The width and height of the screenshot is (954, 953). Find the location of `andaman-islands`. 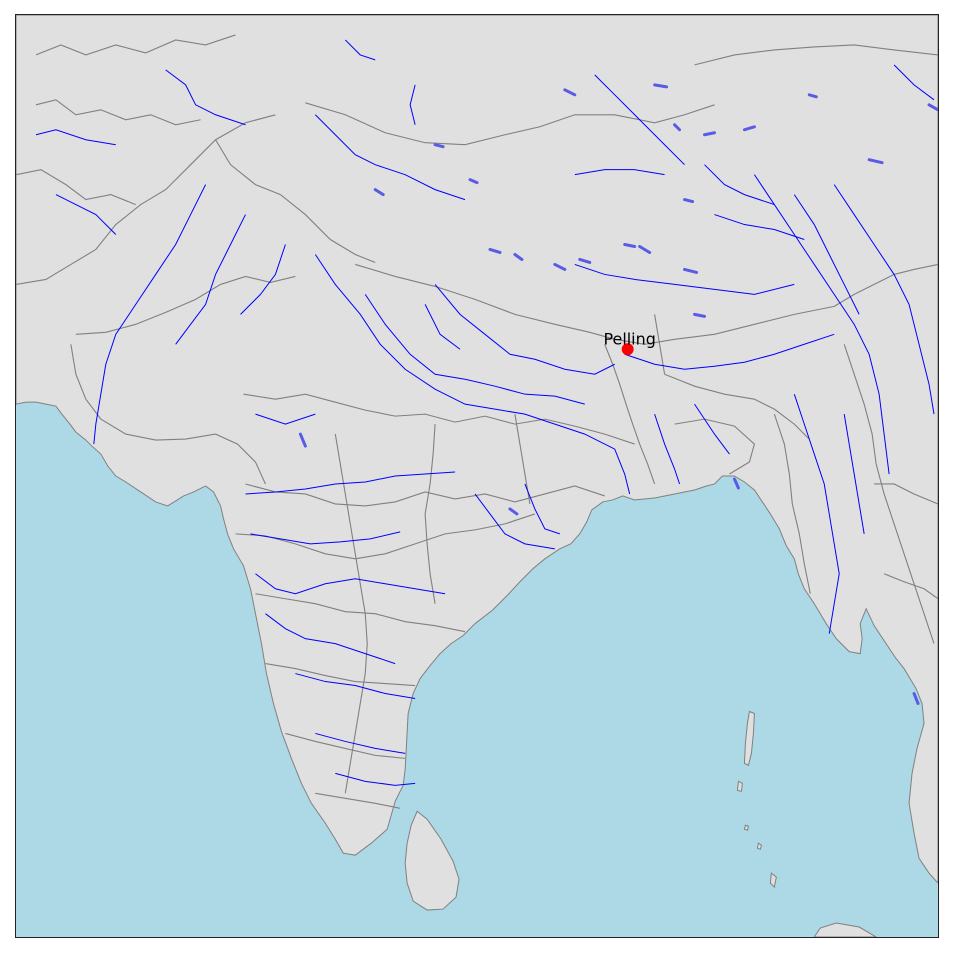

andaman-islands is located at coordinates (756, 799).